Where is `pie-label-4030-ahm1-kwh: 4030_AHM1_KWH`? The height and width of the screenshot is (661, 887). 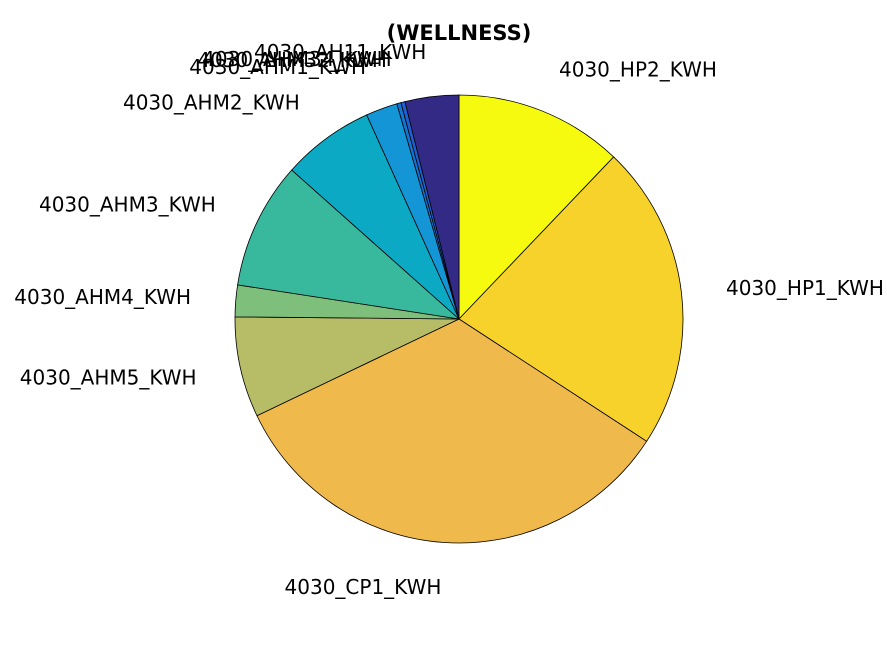 pie-label-4030-ahm1-kwh: 4030_AHM1_KWH is located at coordinates (277, 67).